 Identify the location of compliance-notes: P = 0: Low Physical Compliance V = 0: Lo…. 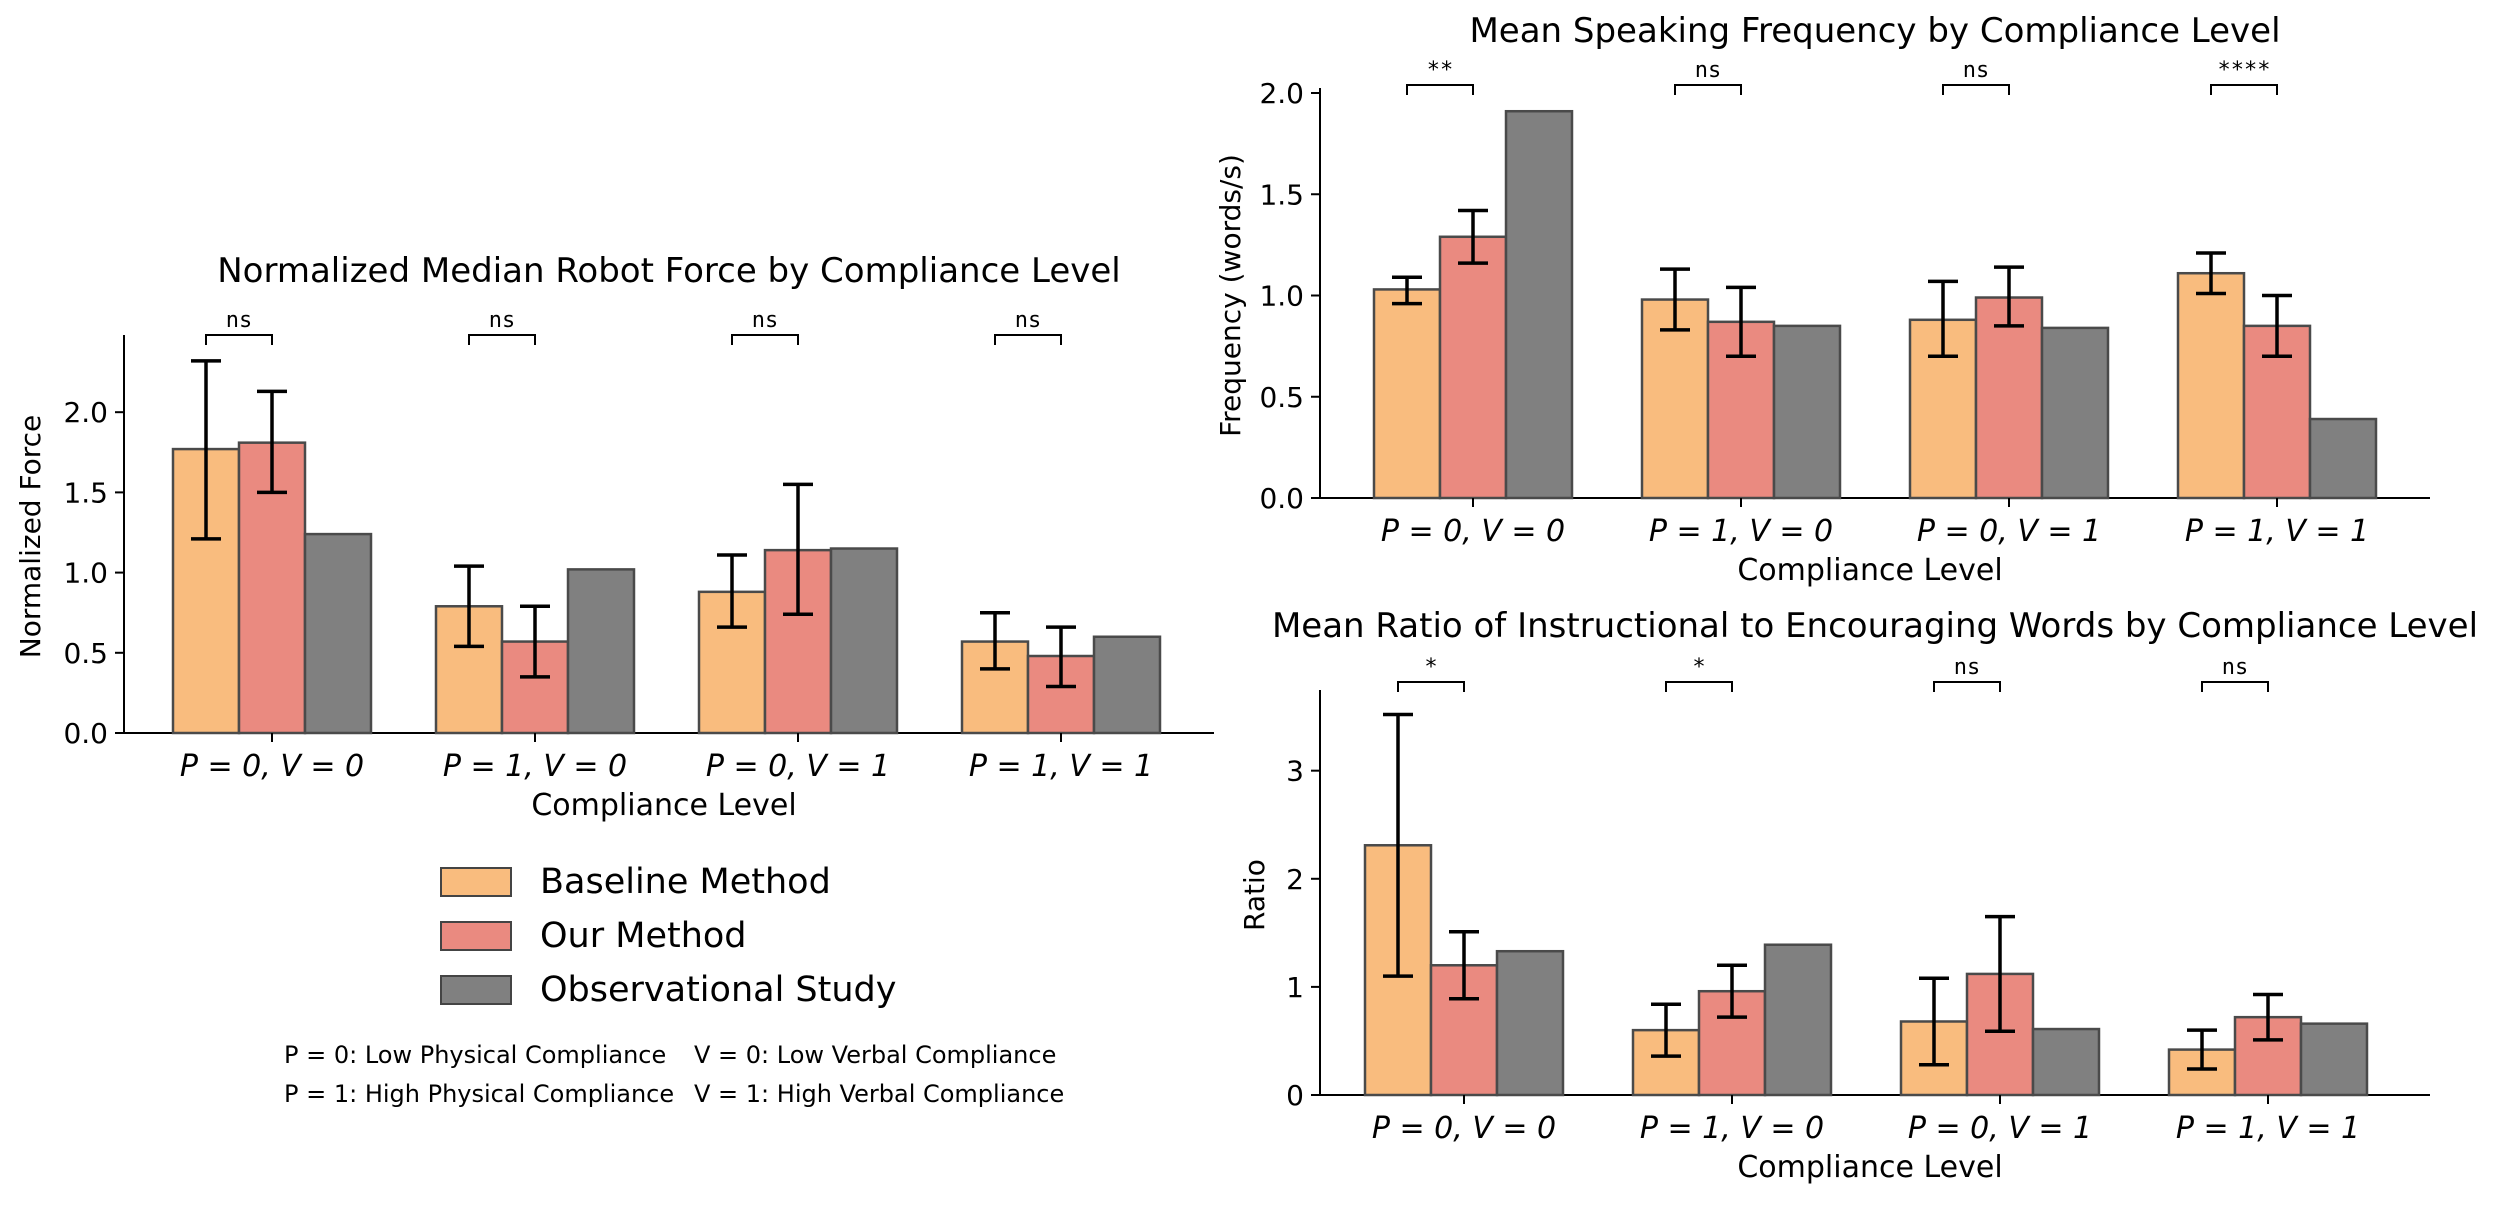
(674, 1075).